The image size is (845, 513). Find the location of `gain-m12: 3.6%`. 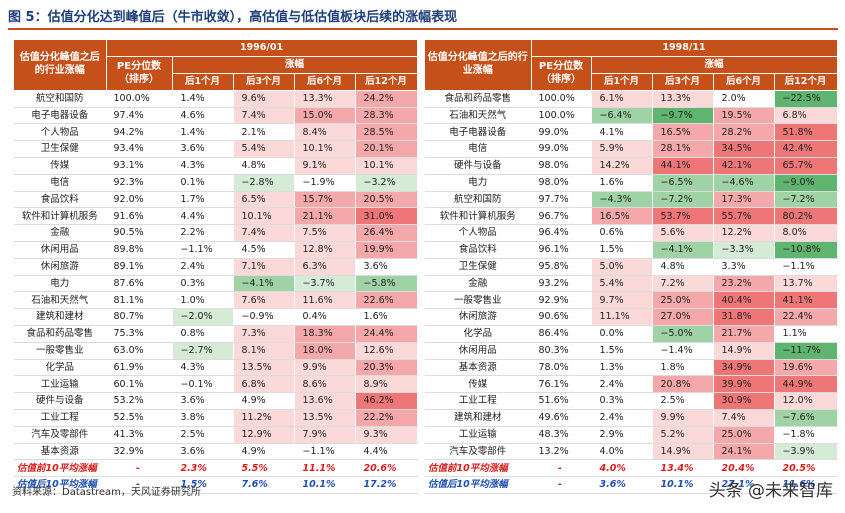

gain-m12: 3.6% is located at coordinates (386, 267).